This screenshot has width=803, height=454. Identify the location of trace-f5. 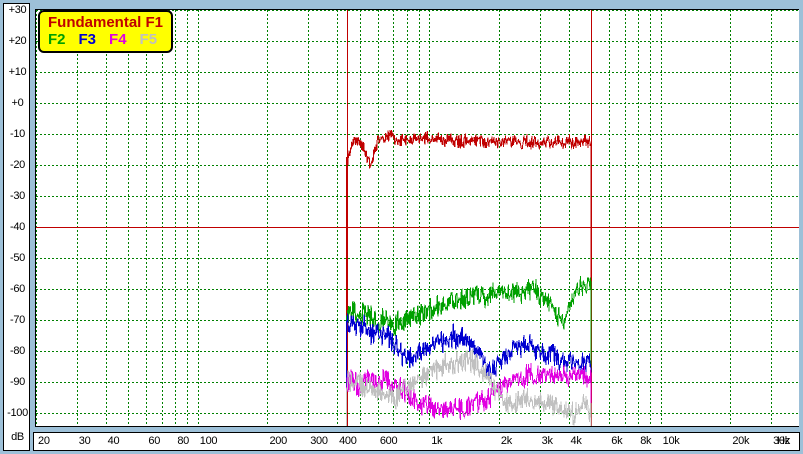
(469, 387).